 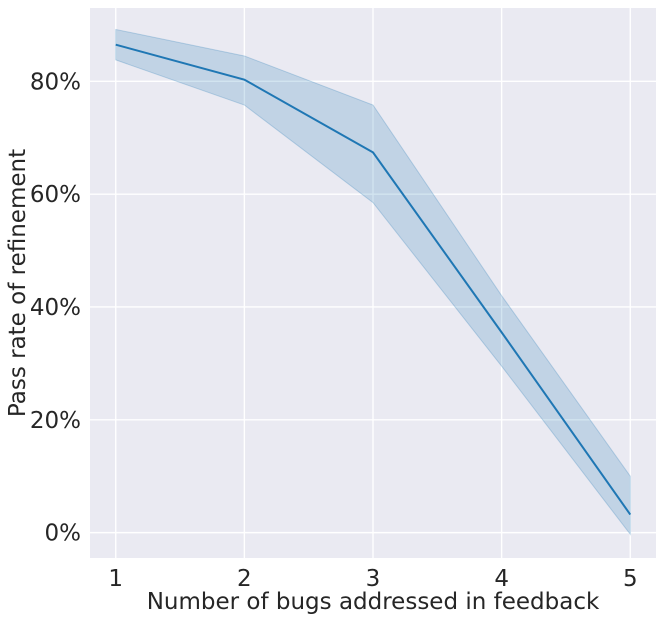 What do you see at coordinates (373, 602) in the screenshot?
I see `x-axis-label: Number of bugs addressed in feedback` at bounding box center [373, 602].